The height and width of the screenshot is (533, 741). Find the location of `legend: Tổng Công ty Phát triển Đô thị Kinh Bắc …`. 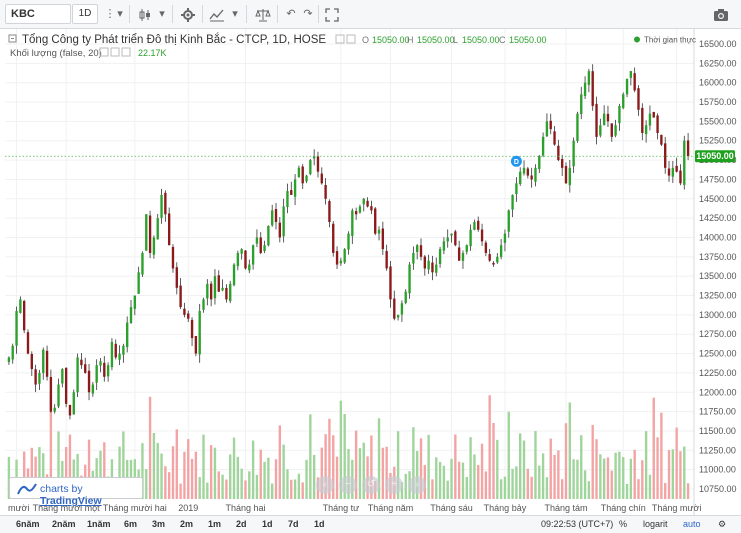

legend: Tổng Công ty Phát triển Đô thị Kinh Bắc … is located at coordinates (352, 46).